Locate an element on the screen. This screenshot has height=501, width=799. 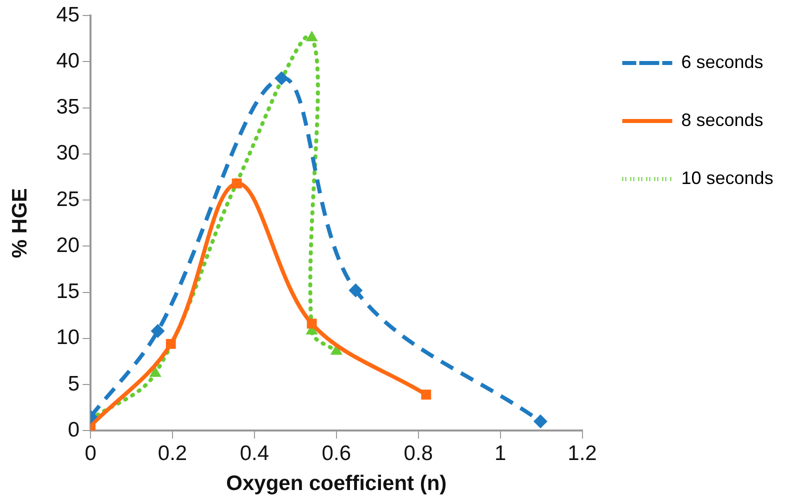
x-tick-label: 0.8 is located at coordinates (418, 453).